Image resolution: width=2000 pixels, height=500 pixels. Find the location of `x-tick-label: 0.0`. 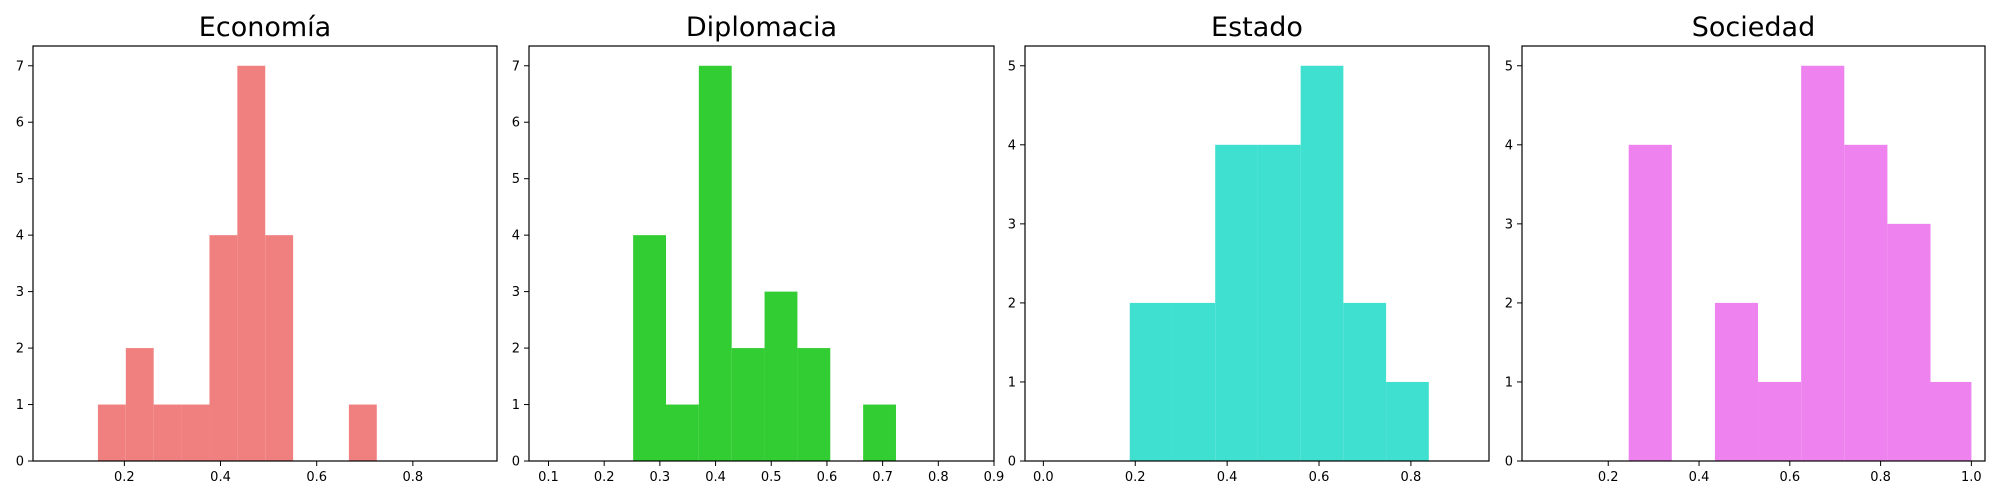

x-tick-label: 0.0 is located at coordinates (1043, 477).